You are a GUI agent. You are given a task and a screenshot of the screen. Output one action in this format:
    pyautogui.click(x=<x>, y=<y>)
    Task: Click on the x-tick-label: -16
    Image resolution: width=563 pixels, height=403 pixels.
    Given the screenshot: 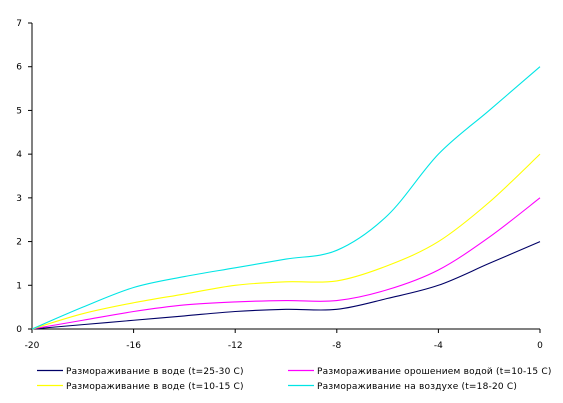 What is the action you would take?
    pyautogui.click(x=133, y=346)
    